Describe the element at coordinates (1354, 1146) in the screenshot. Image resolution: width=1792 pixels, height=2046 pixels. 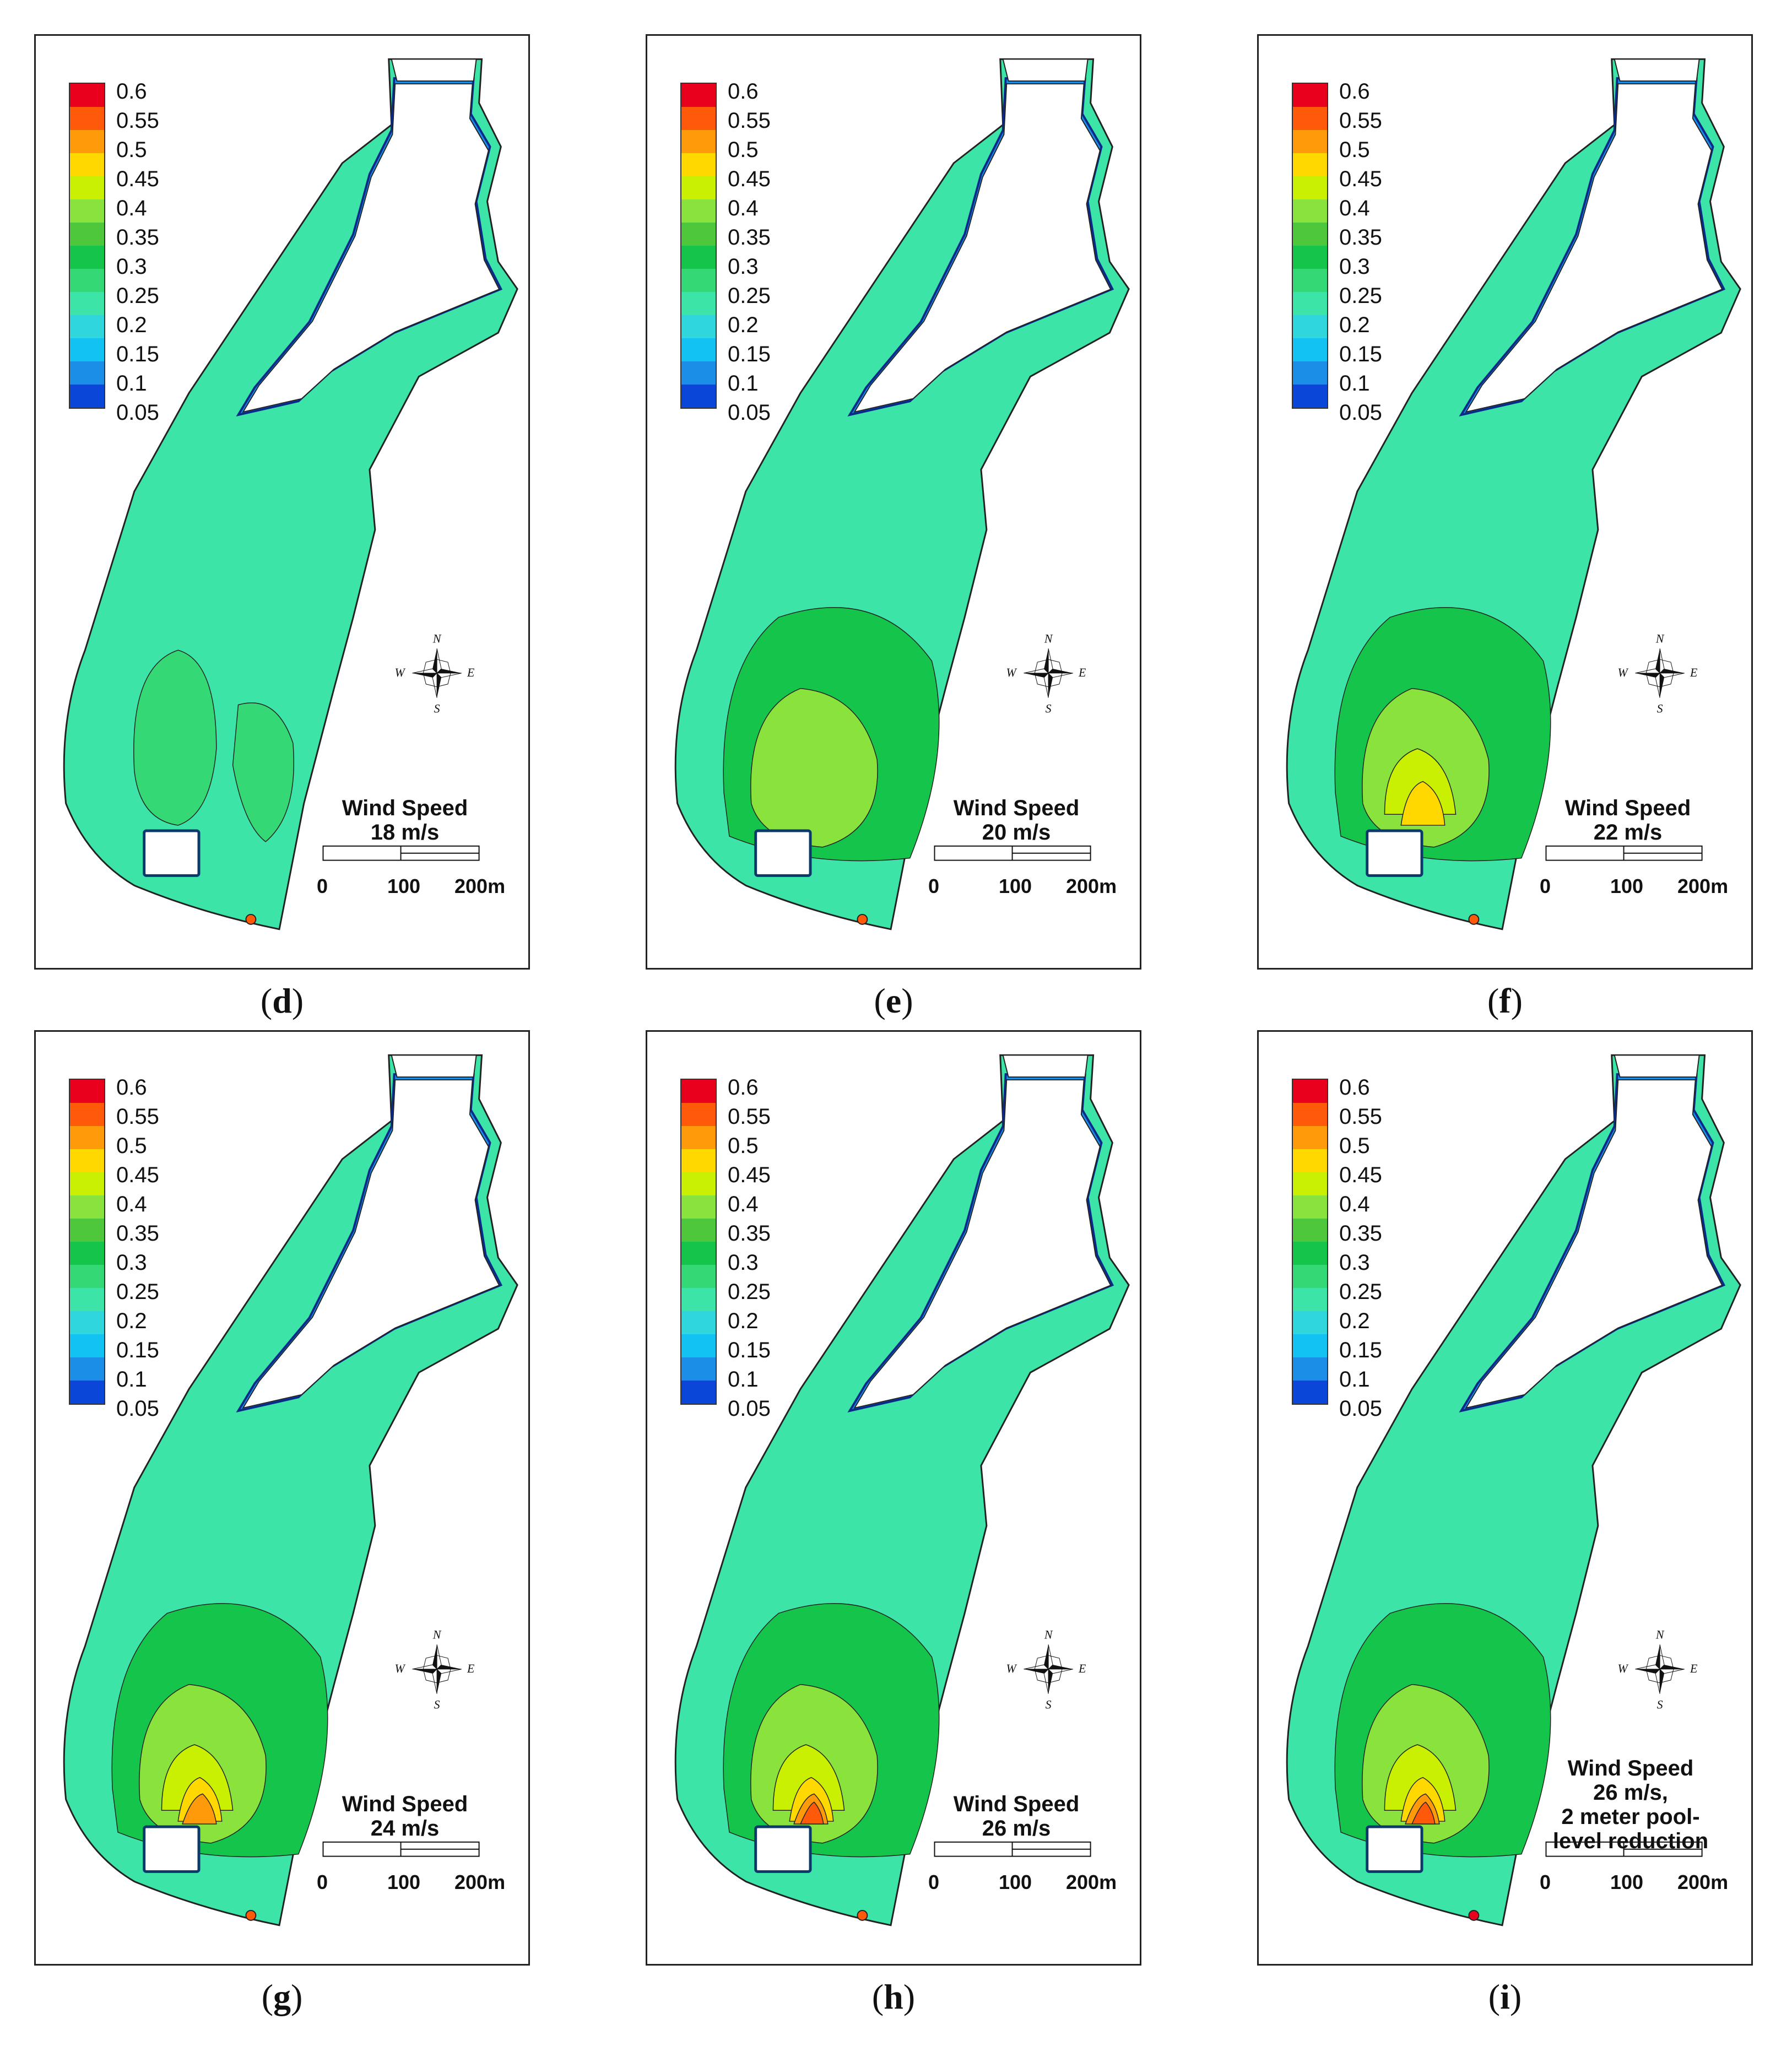
I see `legend-label: 0.5` at that location.